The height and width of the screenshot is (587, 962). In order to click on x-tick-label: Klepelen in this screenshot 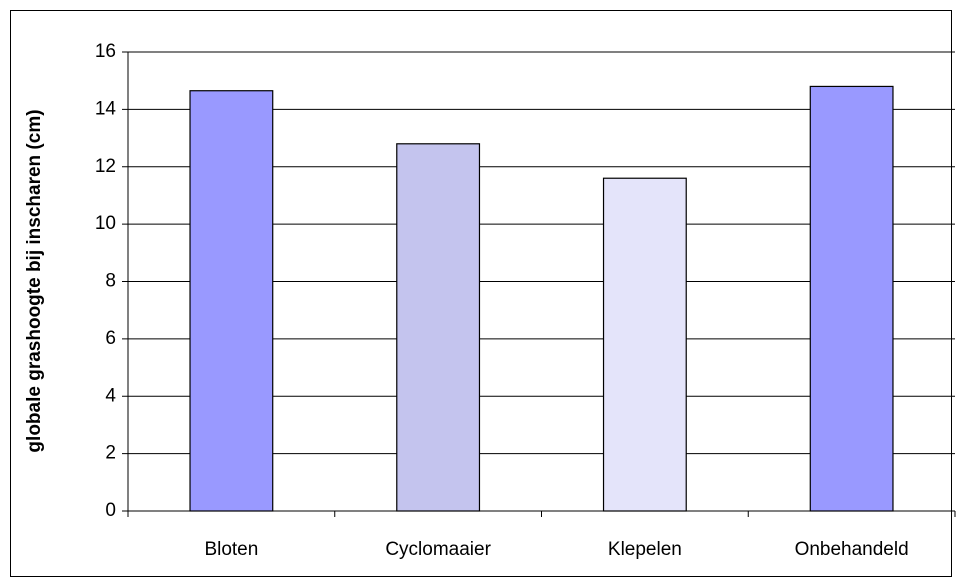, I will do `click(645, 549)`.